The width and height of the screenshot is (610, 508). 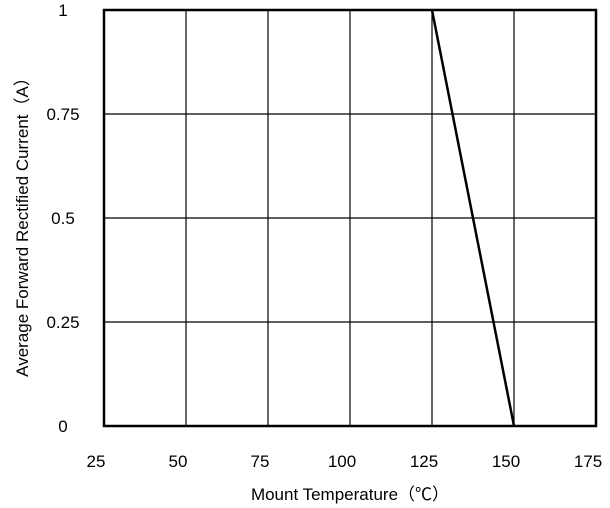 I want to click on x-tick-labels: 25 50 75 100 125 150 175, so click(x=345, y=461).